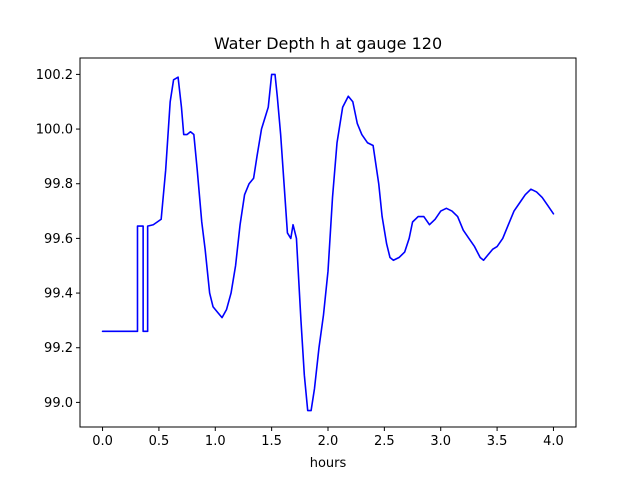 This screenshot has width=640, height=480. What do you see at coordinates (271, 441) in the screenshot?
I see `x-tick-label: 1.5` at bounding box center [271, 441].